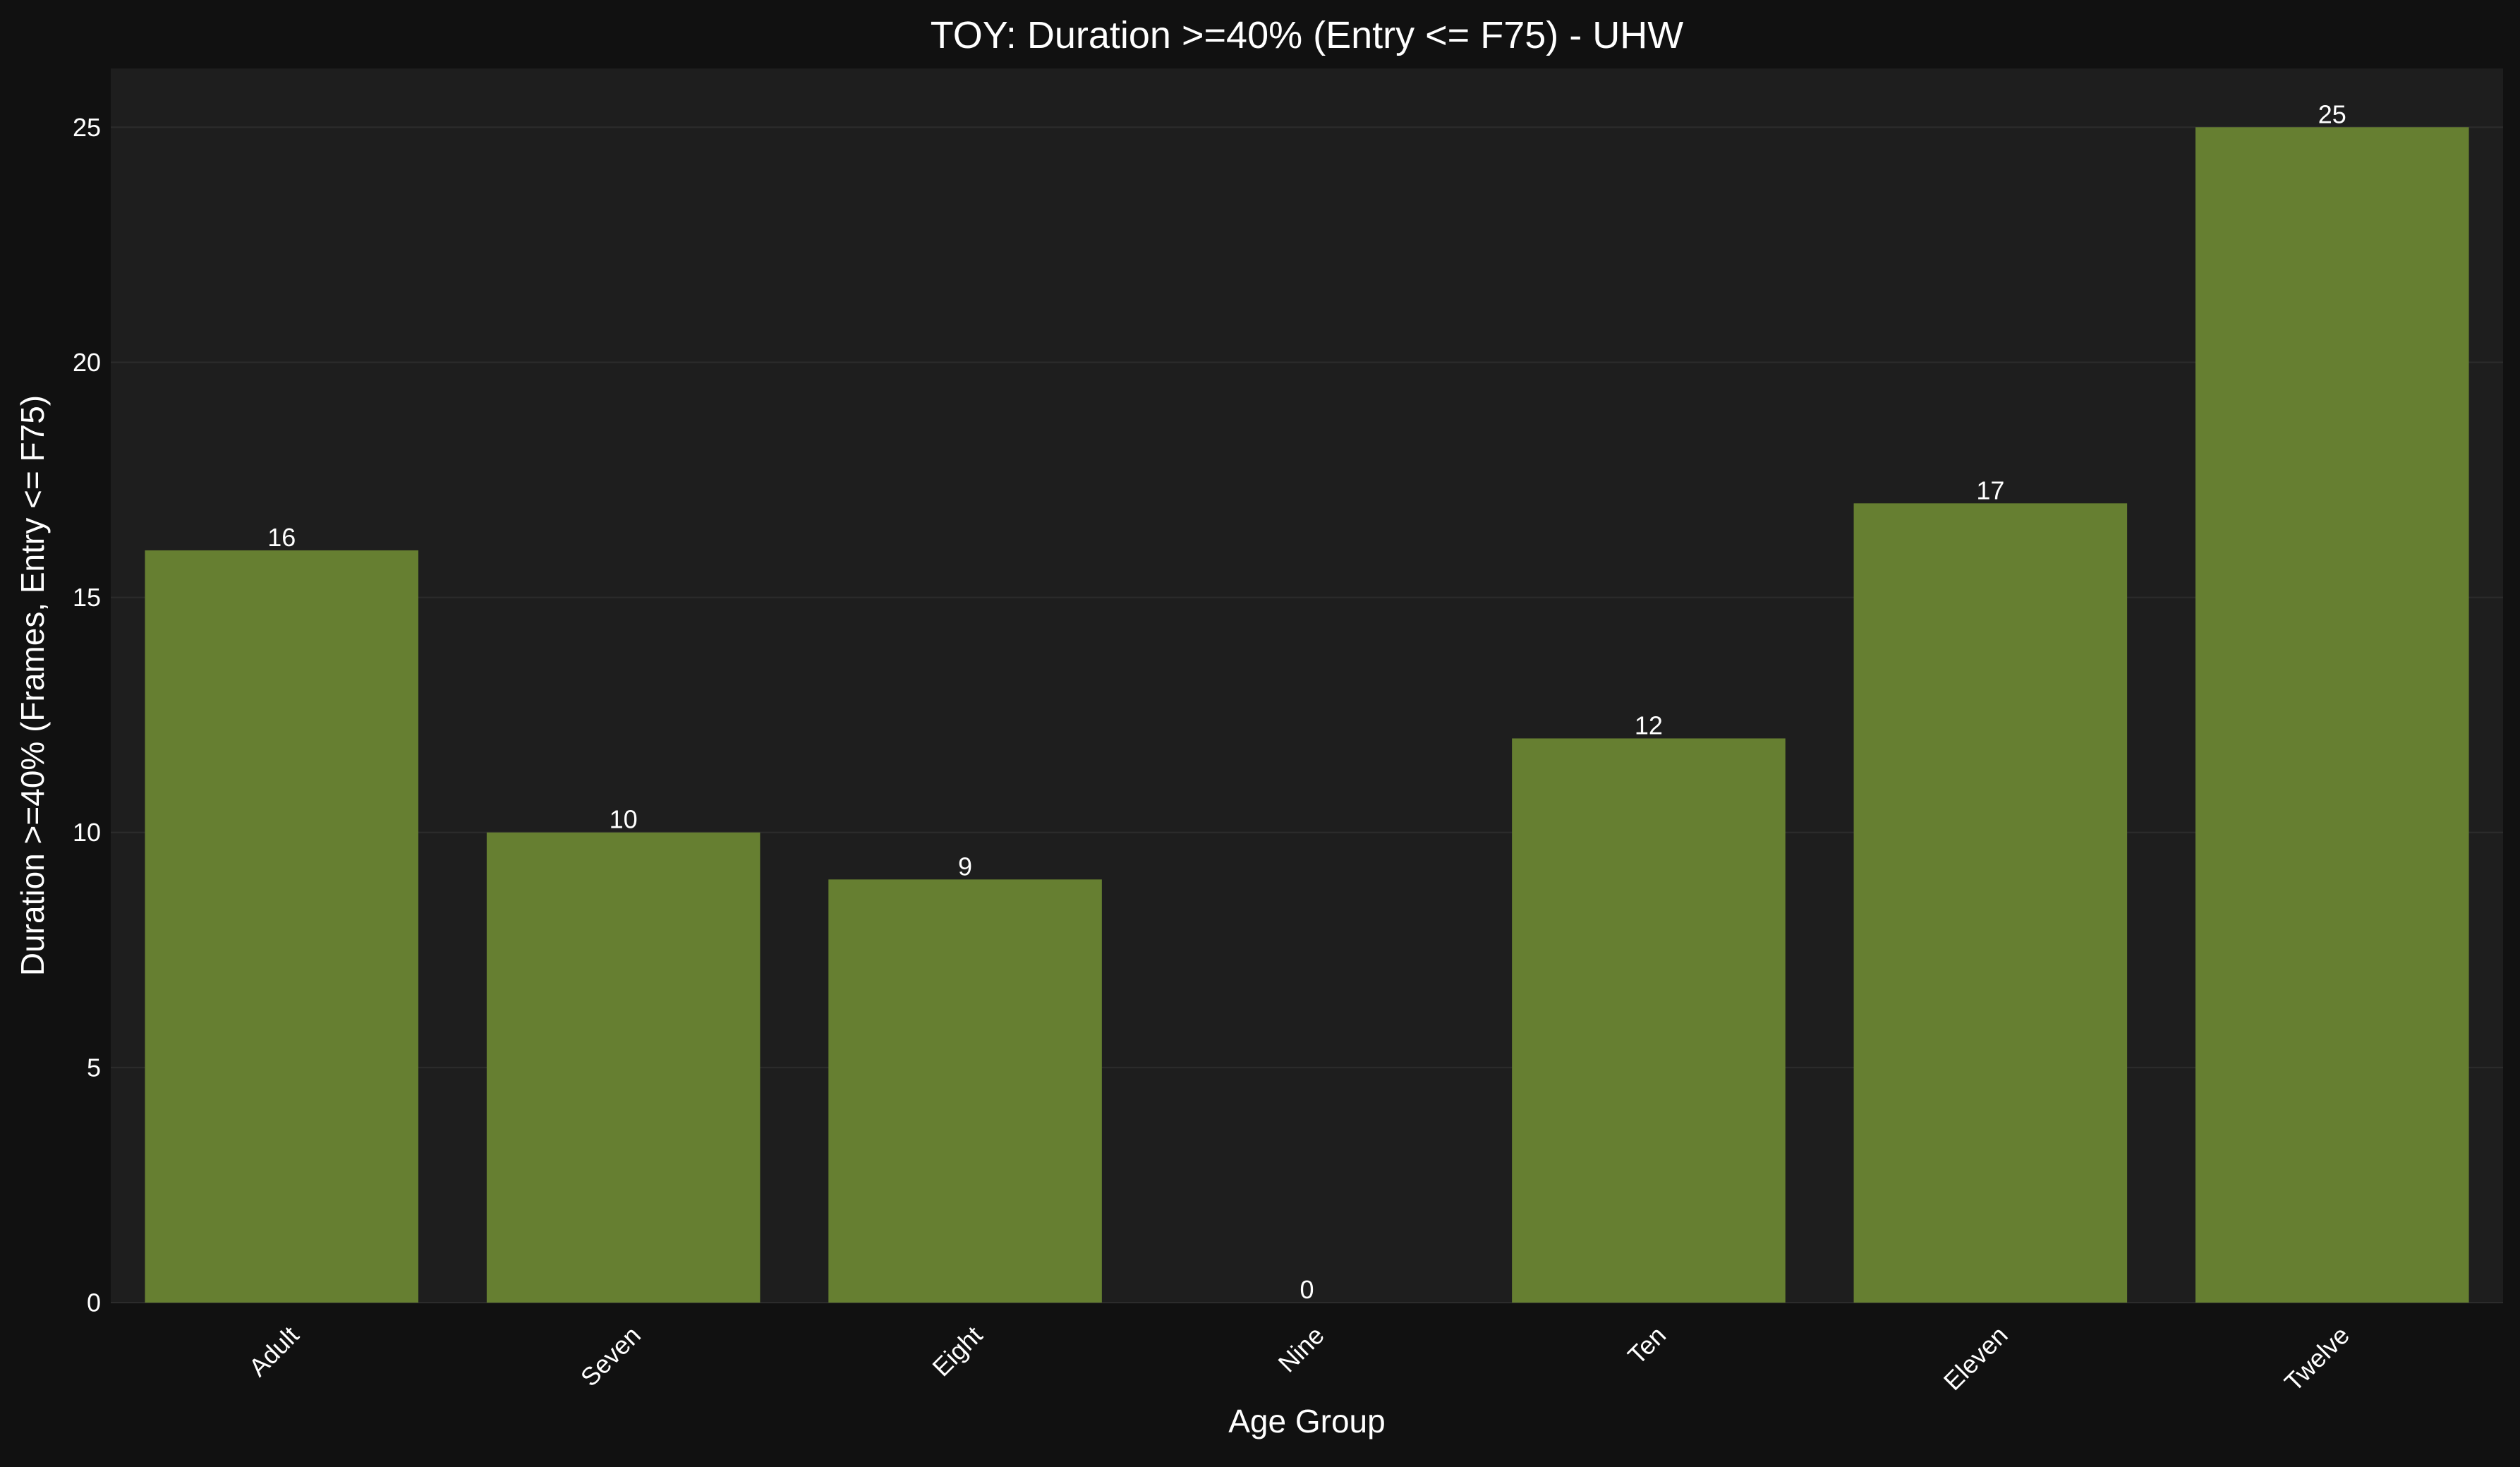  Describe the element at coordinates (32, 685) in the screenshot. I see `y-axis-label: Duration >=40% (Frames, Entry <= F75)` at that location.